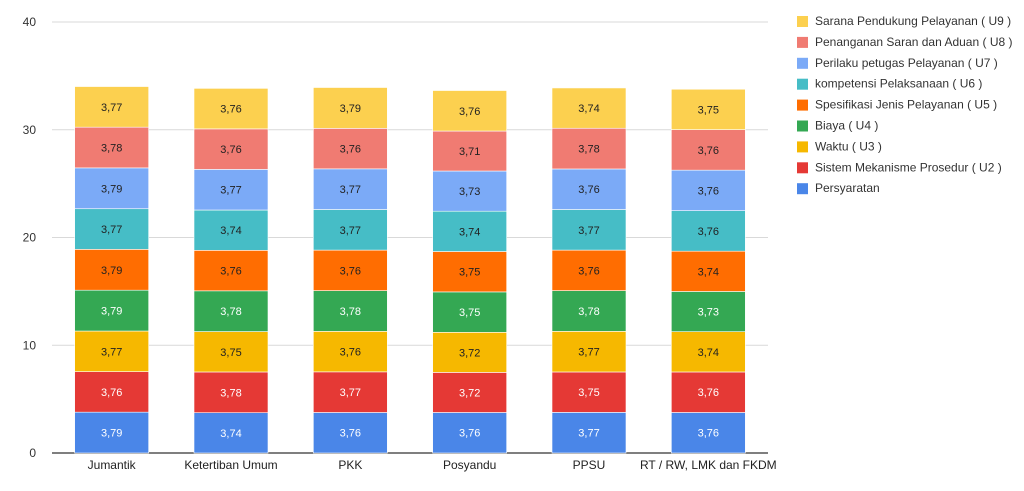 This screenshot has width=1024, height=491. What do you see at coordinates (906, 63) in the screenshot?
I see `legend-label: Perilaku petugas Pelayanan ( U7 )` at bounding box center [906, 63].